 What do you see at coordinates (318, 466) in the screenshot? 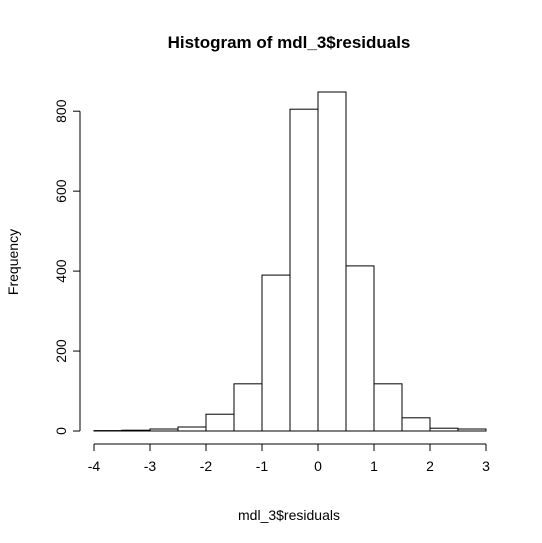
I see `x-tick-label: 0` at bounding box center [318, 466].